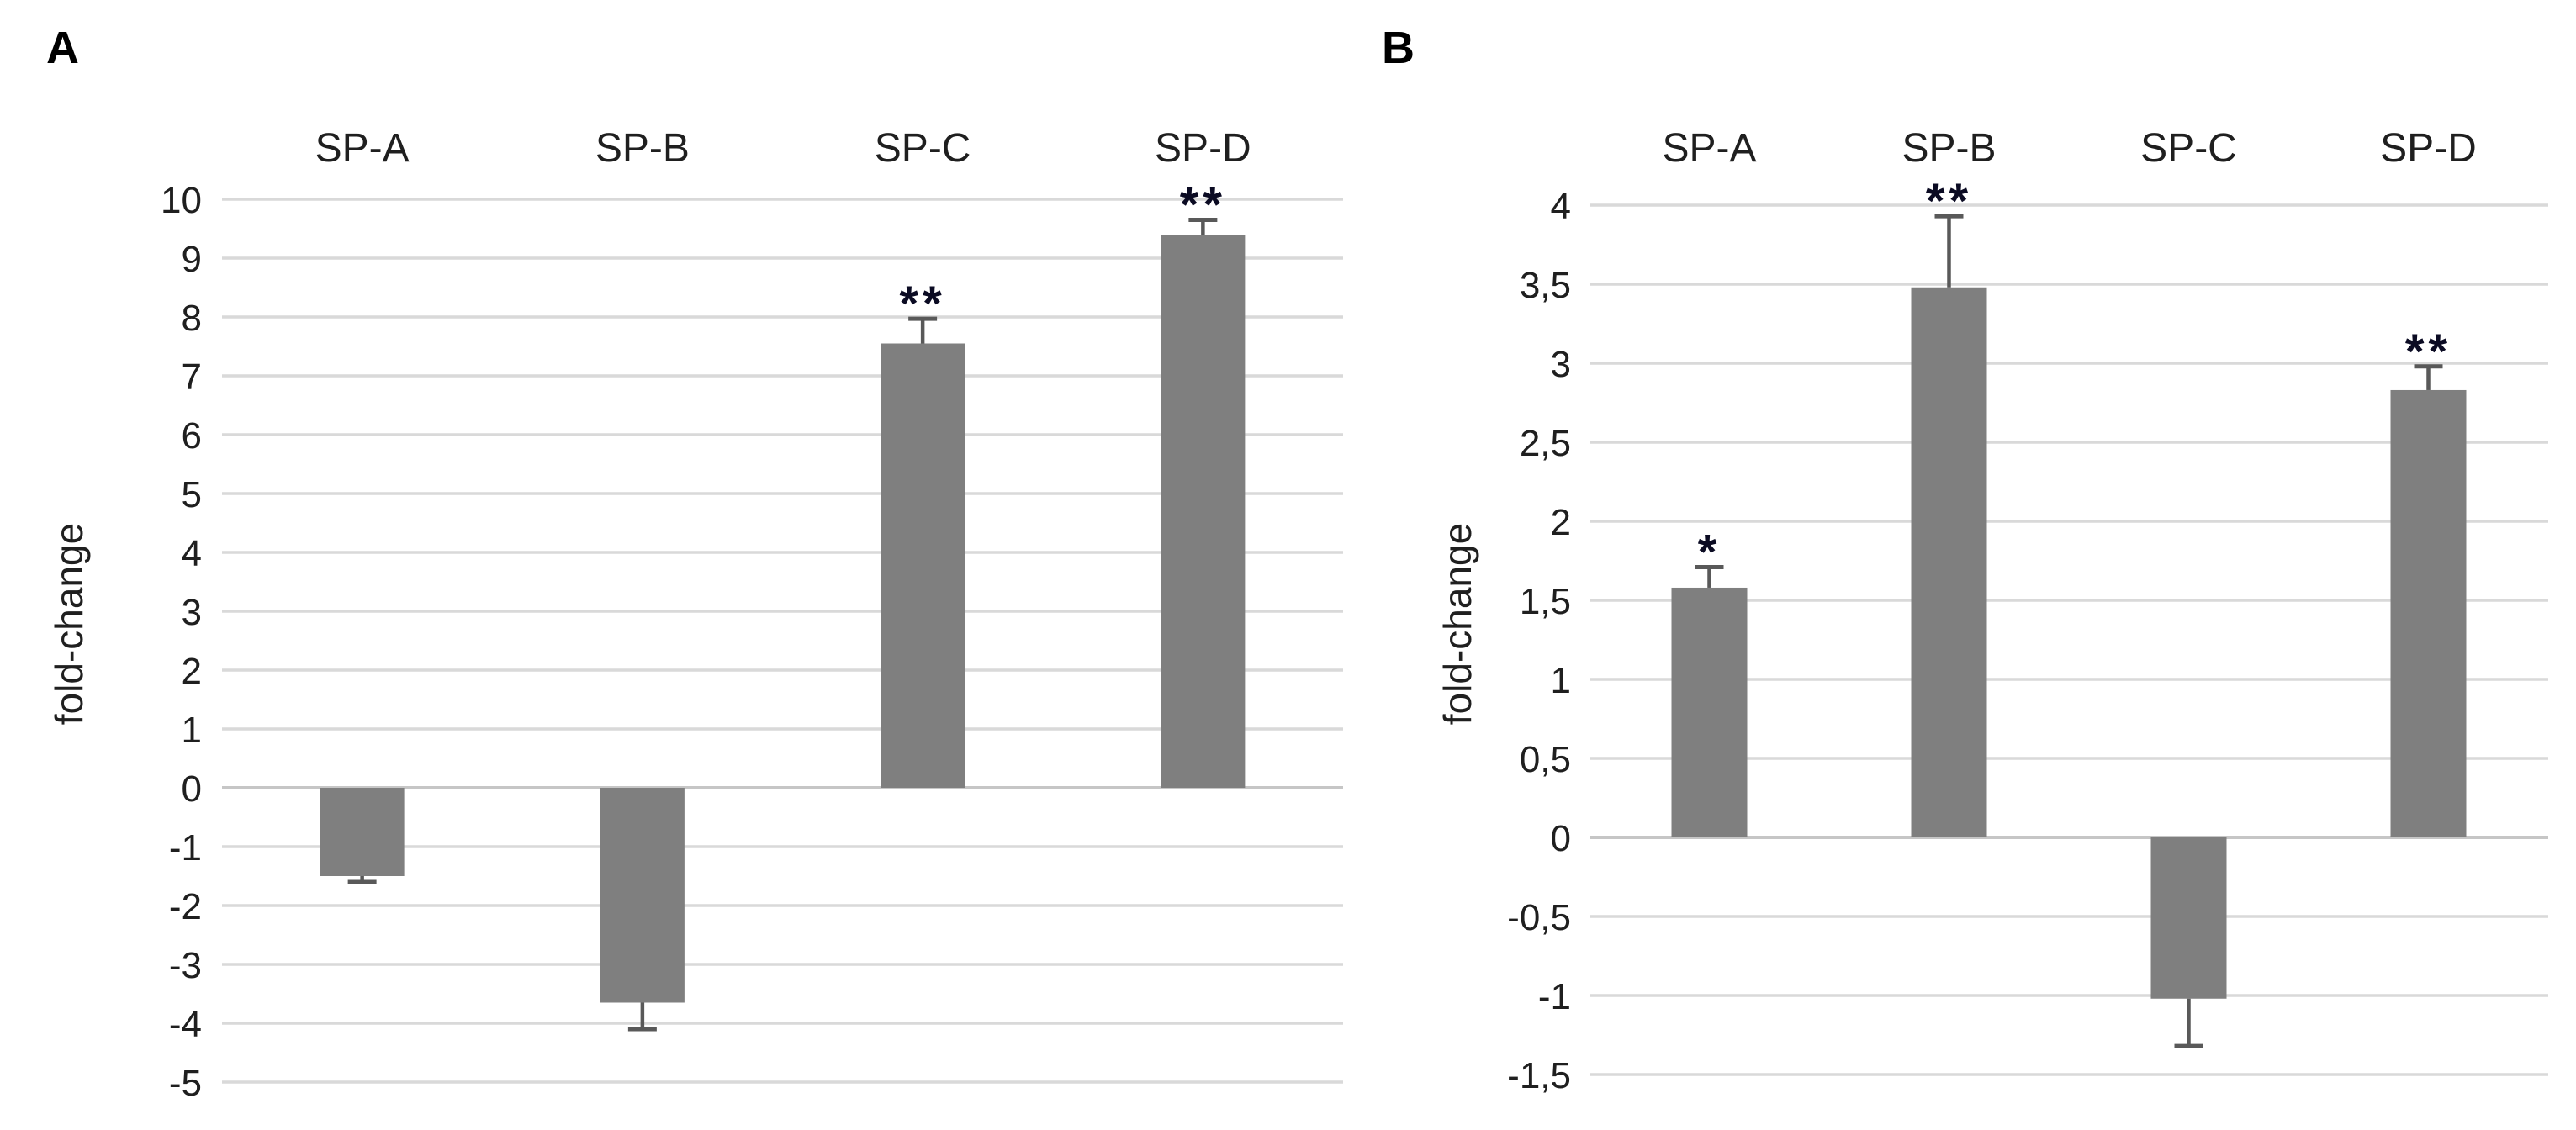 Image resolution: width=2576 pixels, height=1130 pixels. What do you see at coordinates (192, 495) in the screenshot?
I see `panel-a-ytick-label: 5` at bounding box center [192, 495].